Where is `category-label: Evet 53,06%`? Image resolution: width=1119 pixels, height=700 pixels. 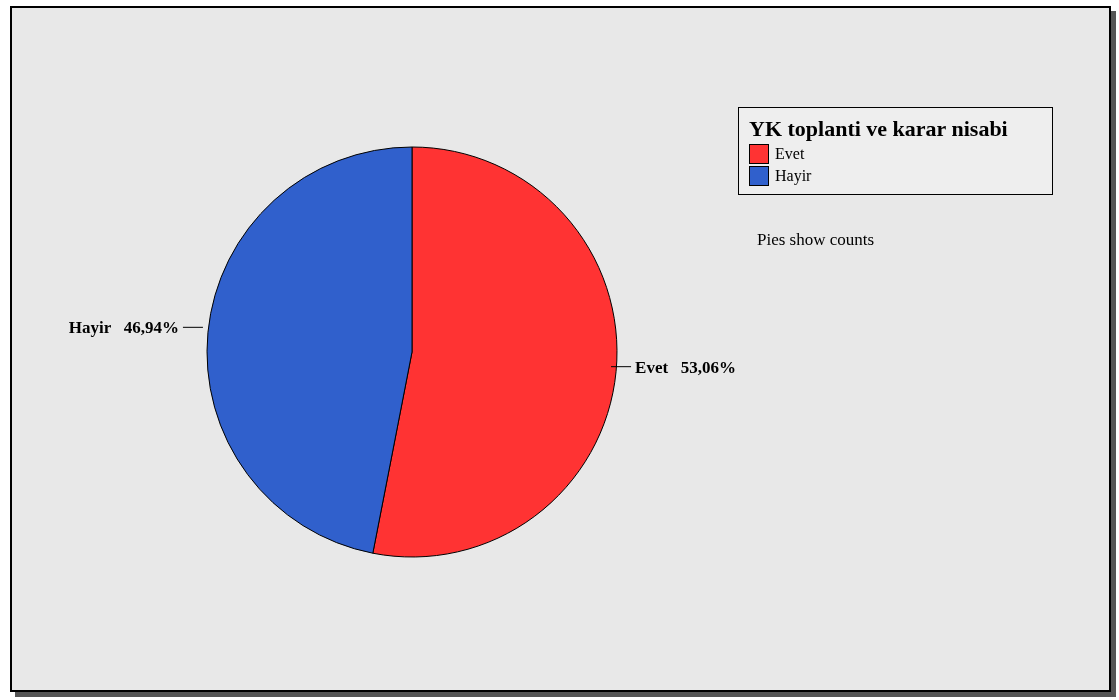
category-label: Evet 53,06% is located at coordinates (686, 367).